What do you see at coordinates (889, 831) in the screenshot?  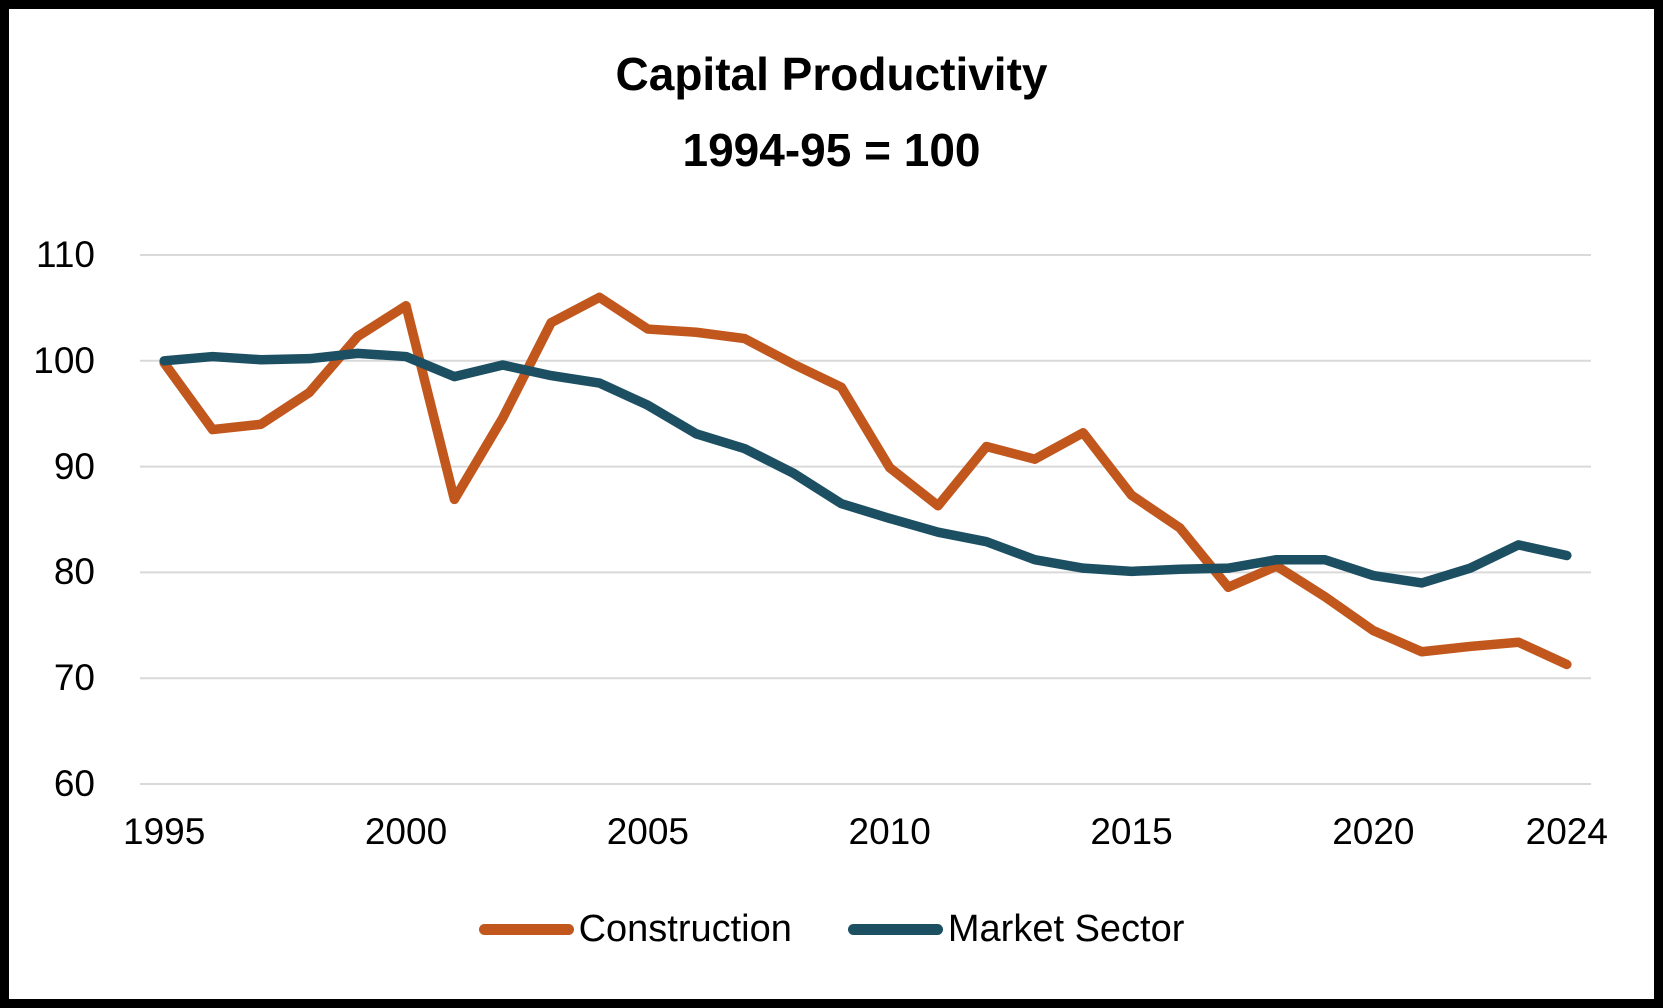 I see `x-axis-tick-label: 2010` at bounding box center [889, 831].